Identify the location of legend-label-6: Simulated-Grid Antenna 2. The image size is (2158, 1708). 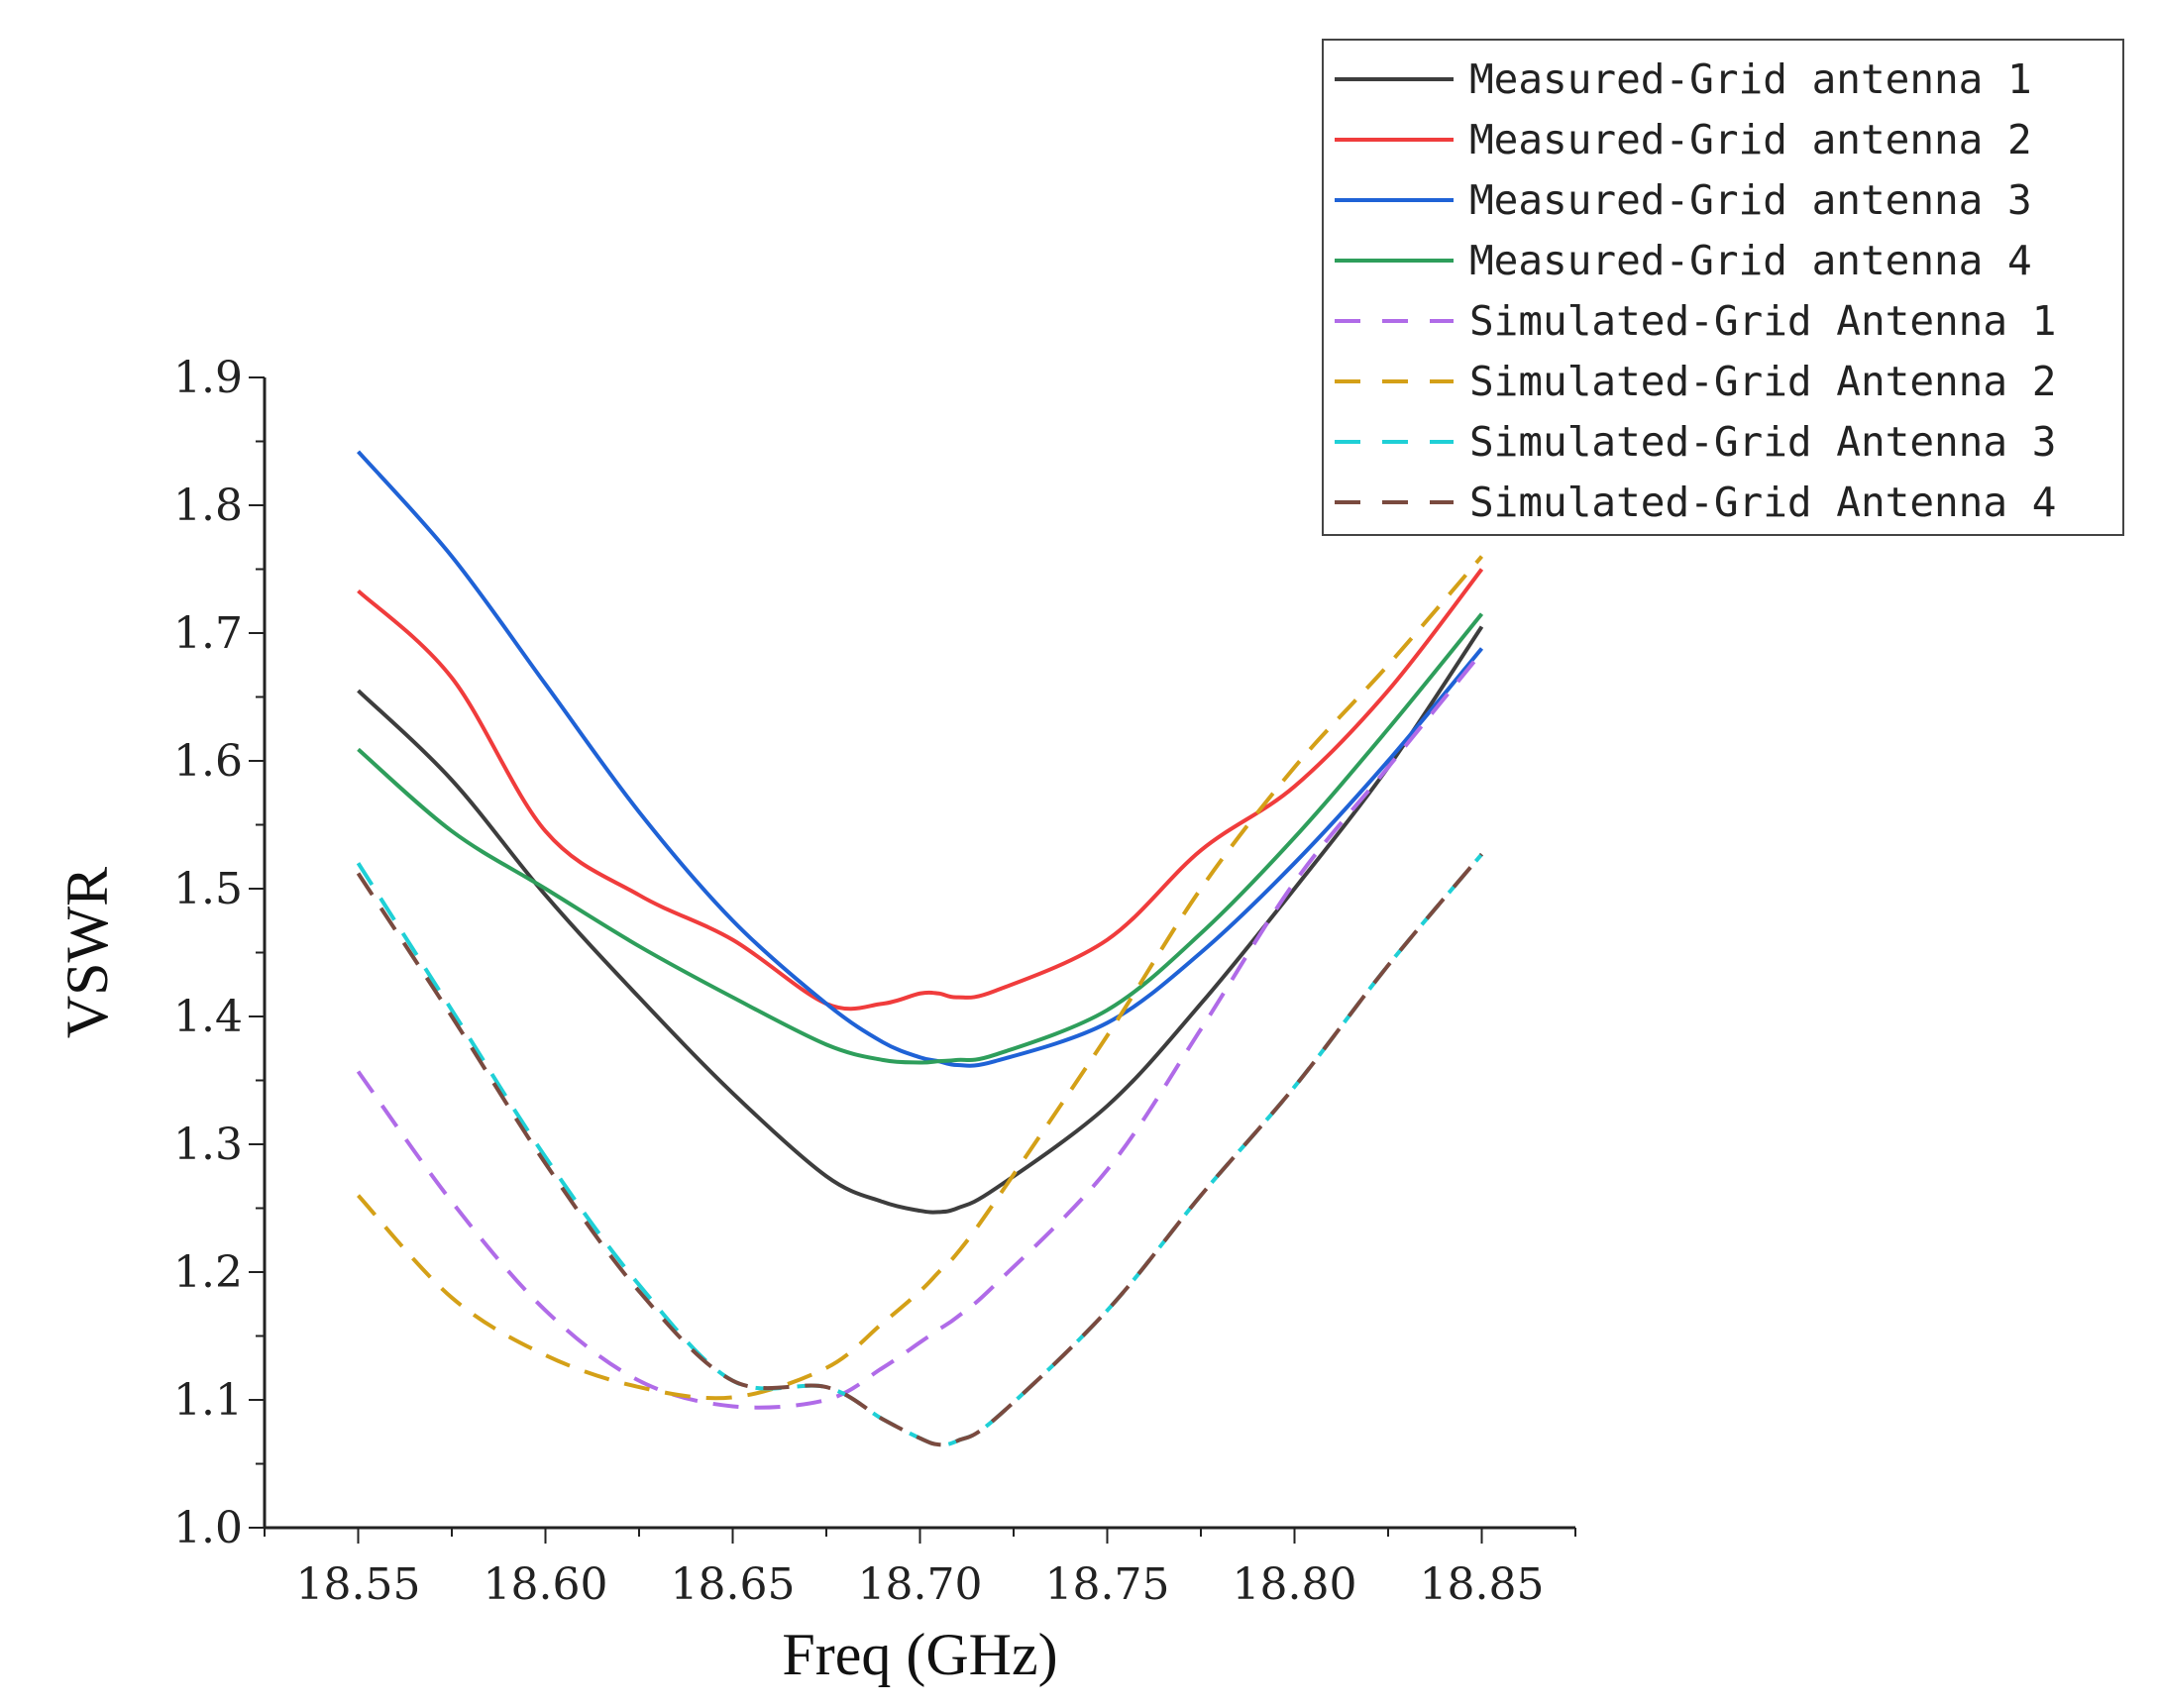
(1762, 381).